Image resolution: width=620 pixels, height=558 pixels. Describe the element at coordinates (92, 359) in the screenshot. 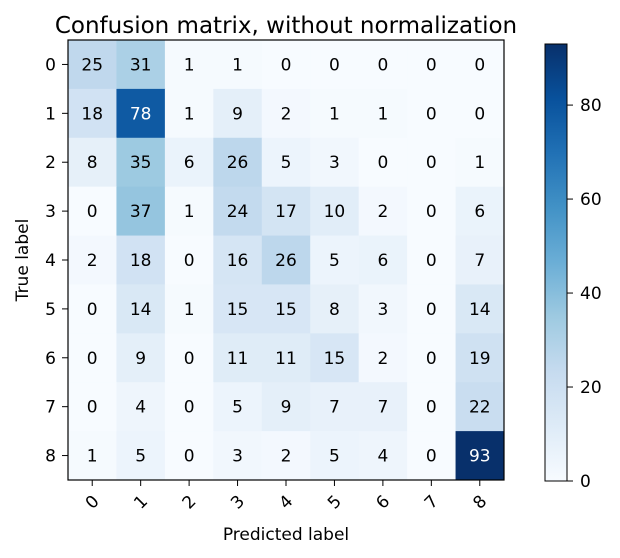

I see `cell-value-label-6-0: 0` at that location.